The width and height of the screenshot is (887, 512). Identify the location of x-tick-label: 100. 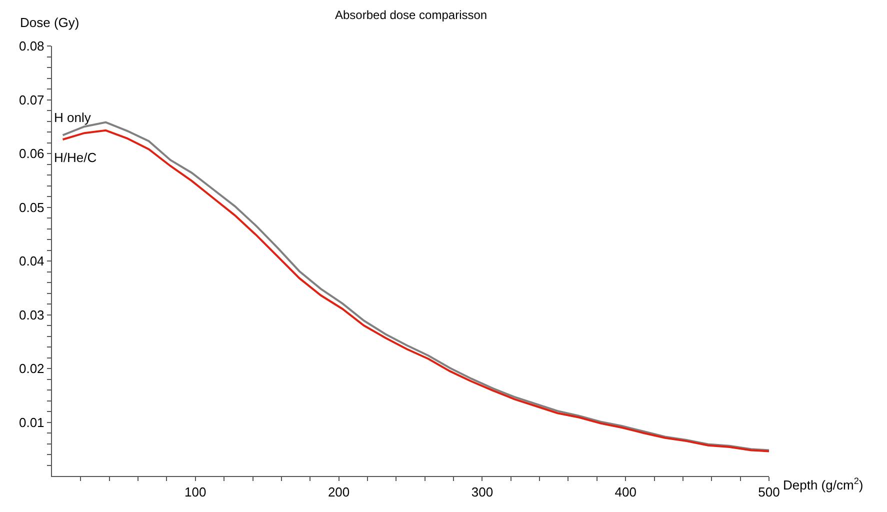
(195, 492).